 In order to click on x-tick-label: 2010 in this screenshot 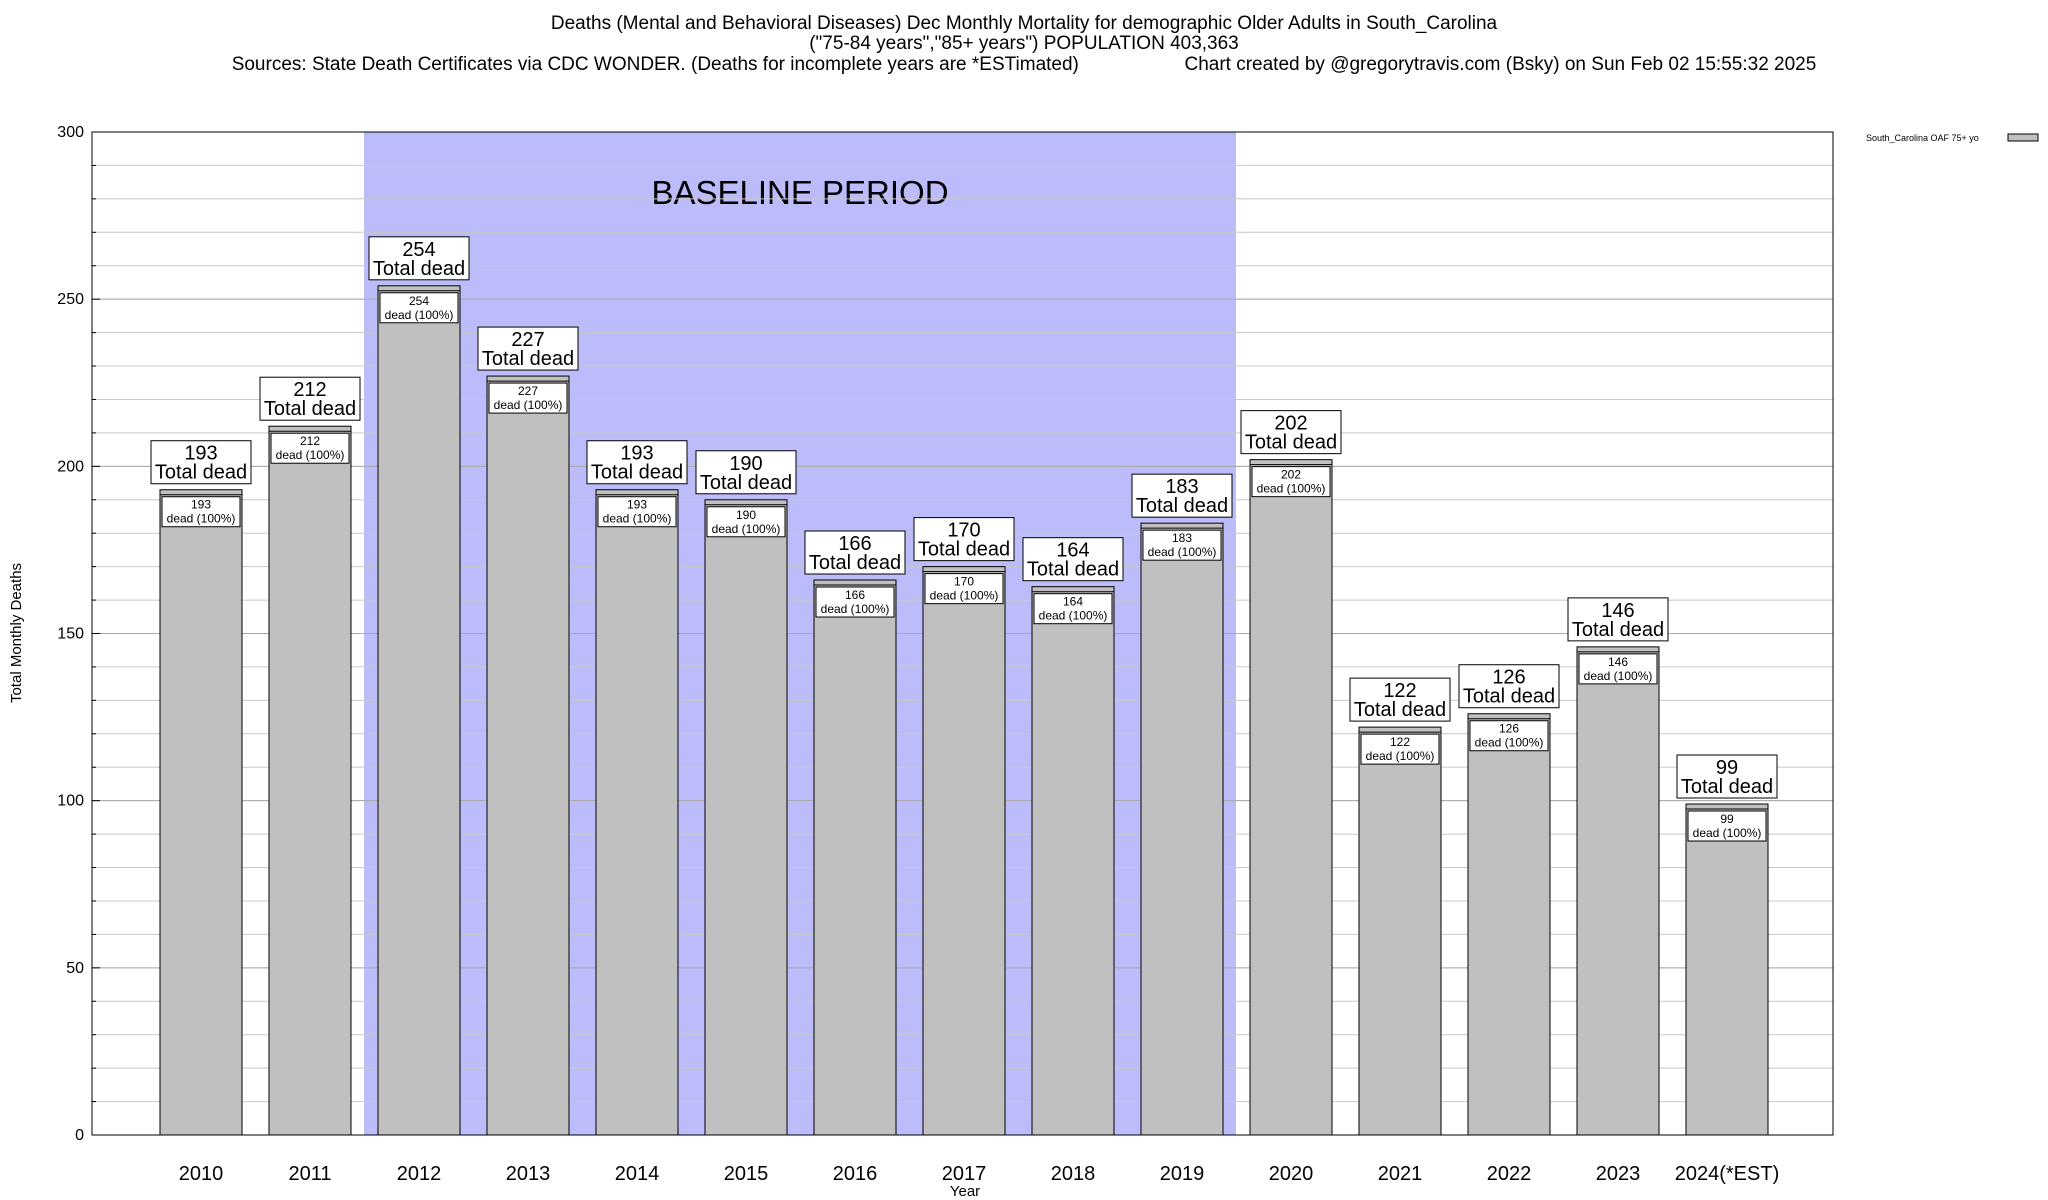, I will do `click(201, 1174)`.